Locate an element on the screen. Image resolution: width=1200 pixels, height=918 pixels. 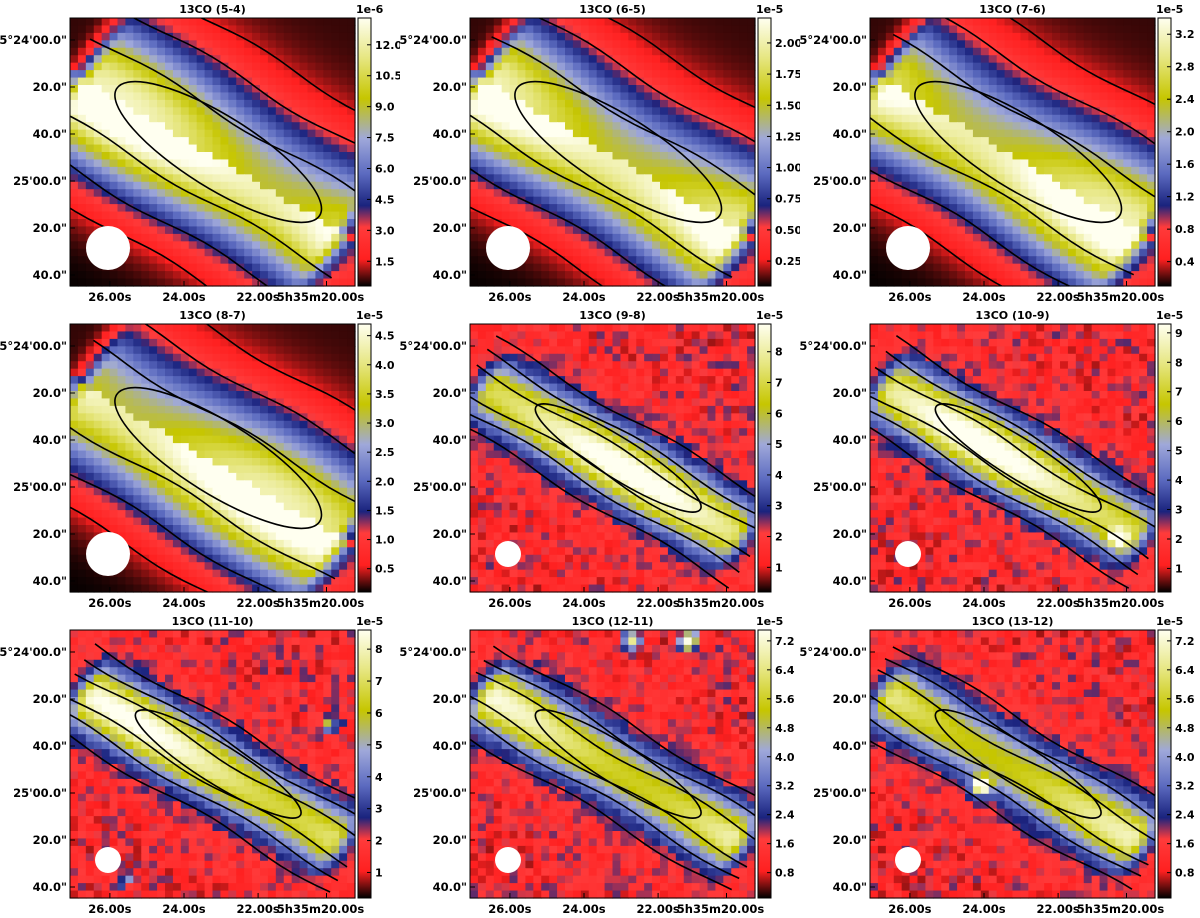
colorbar-tick-label: 1.5 is located at coordinates (385, 261).